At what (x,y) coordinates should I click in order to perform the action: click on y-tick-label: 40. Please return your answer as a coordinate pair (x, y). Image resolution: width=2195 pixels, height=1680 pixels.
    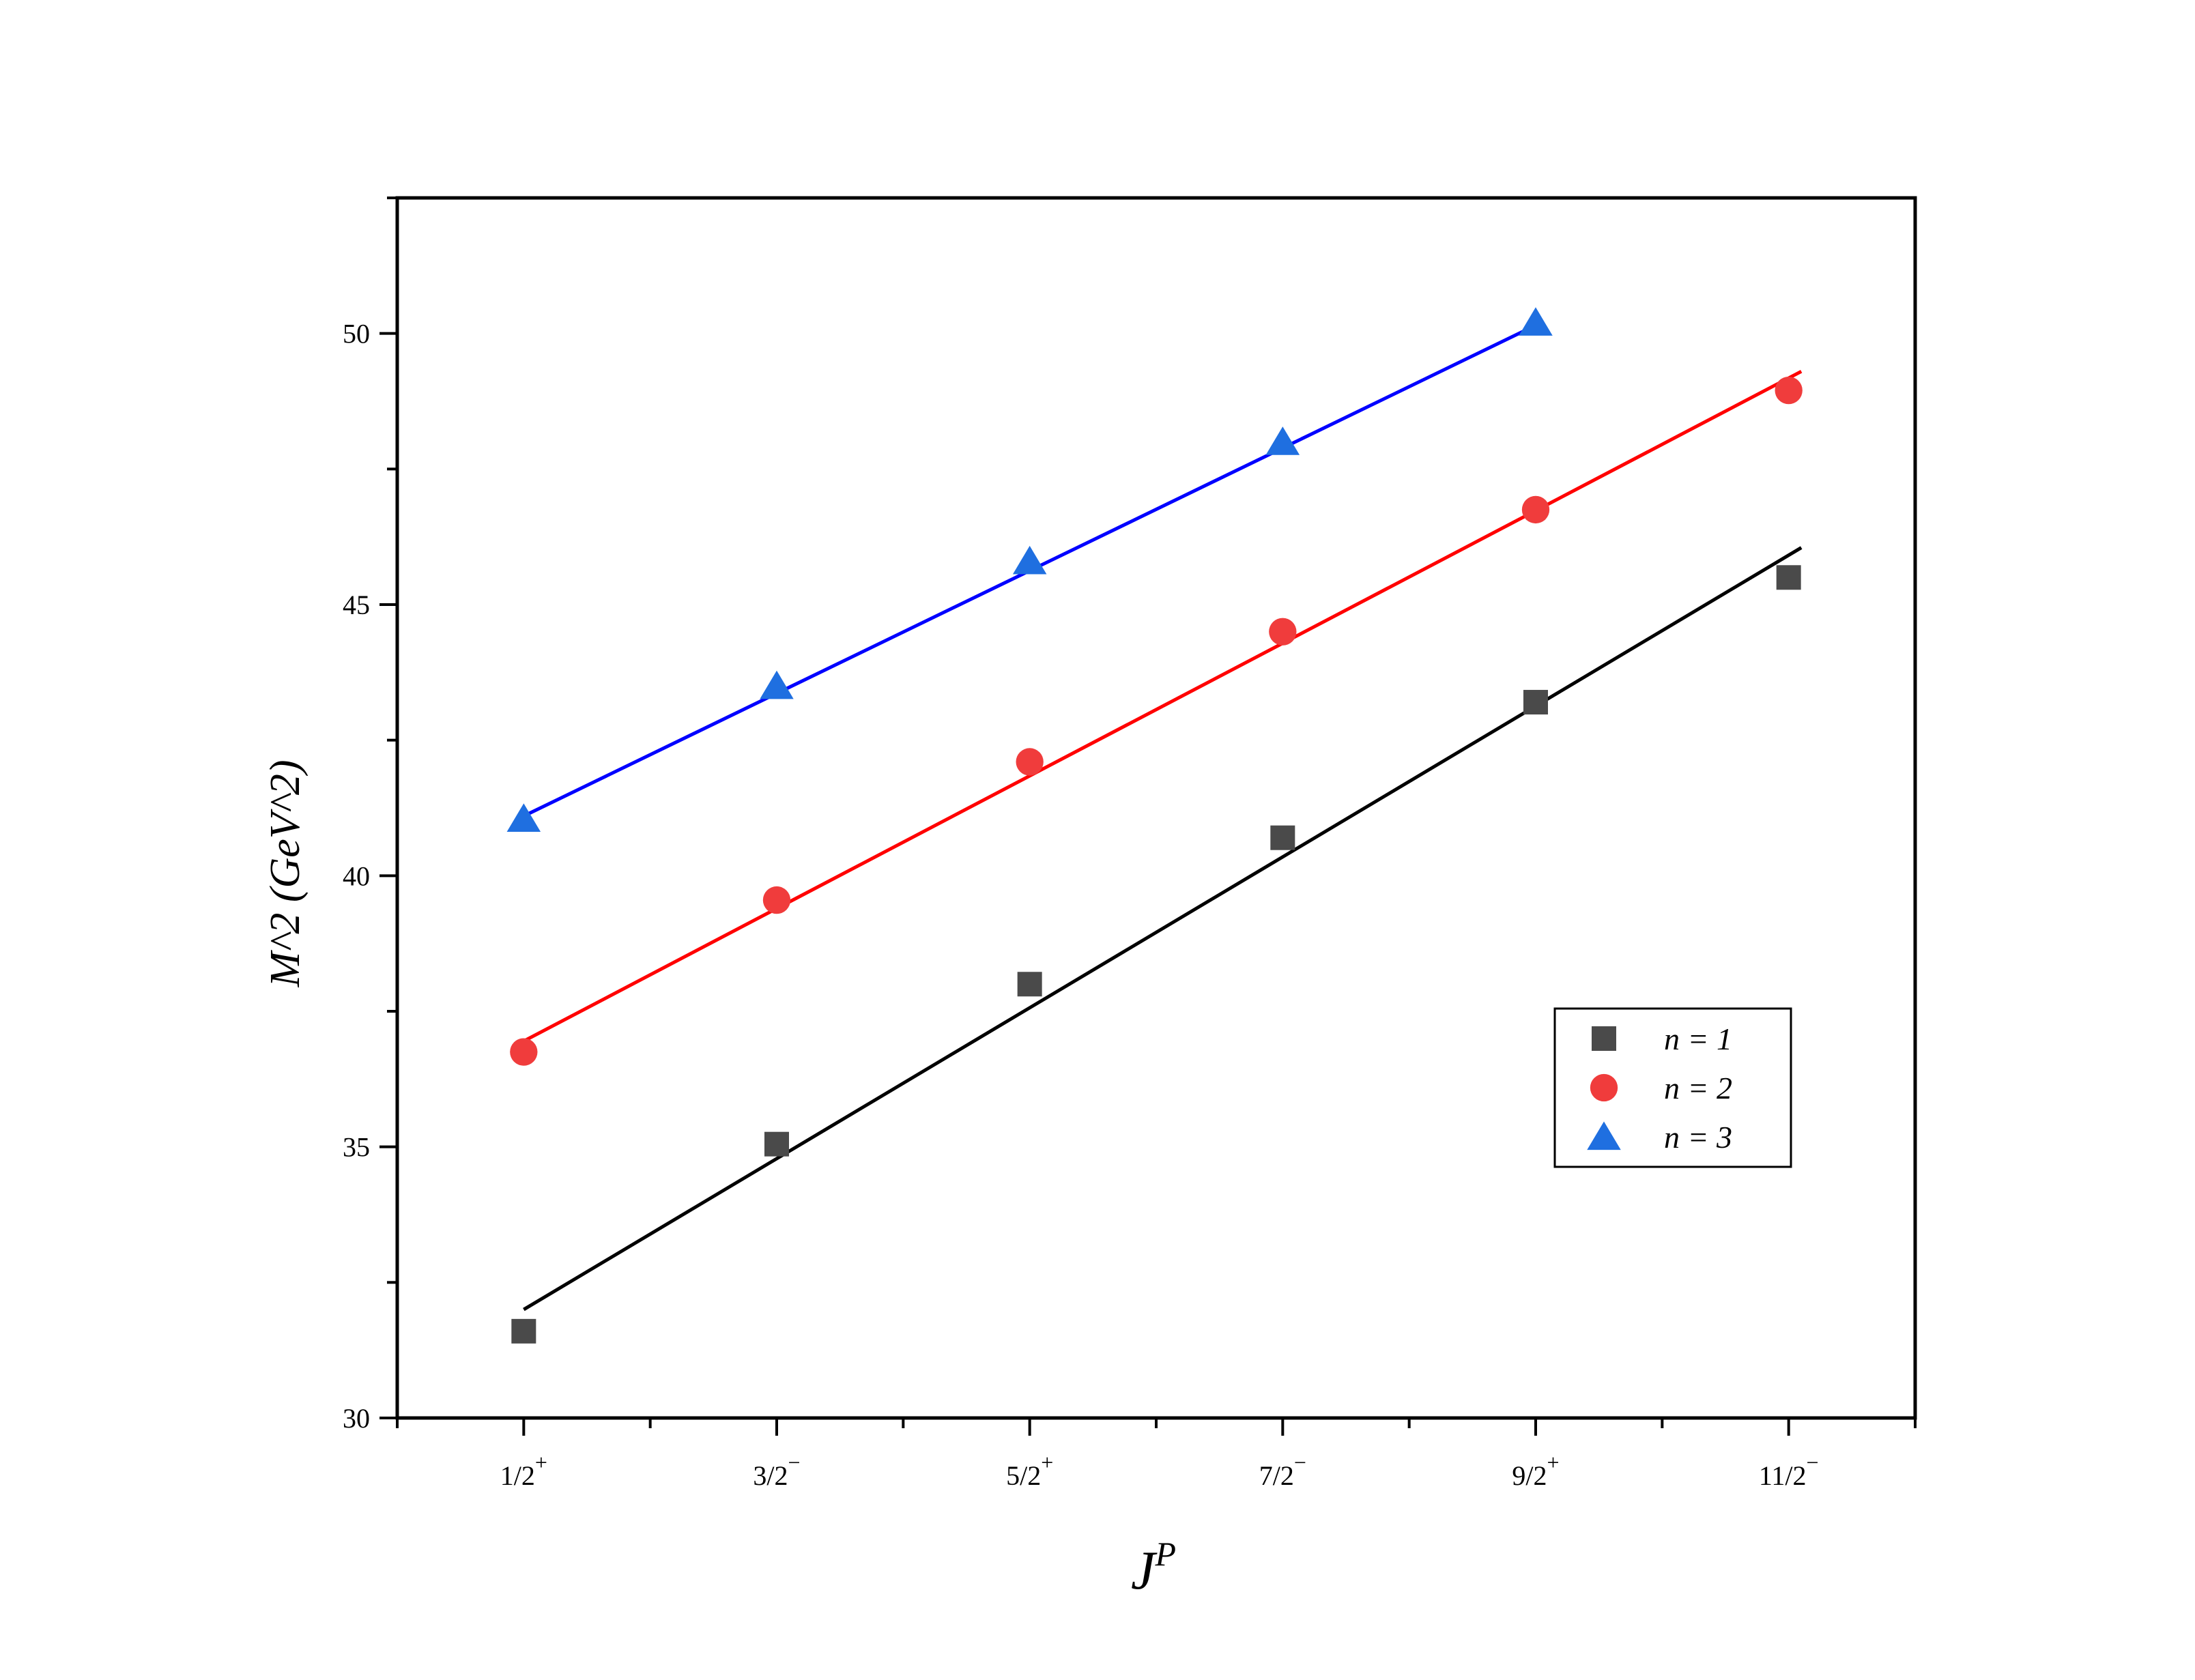
    Looking at the image, I should click on (356, 875).